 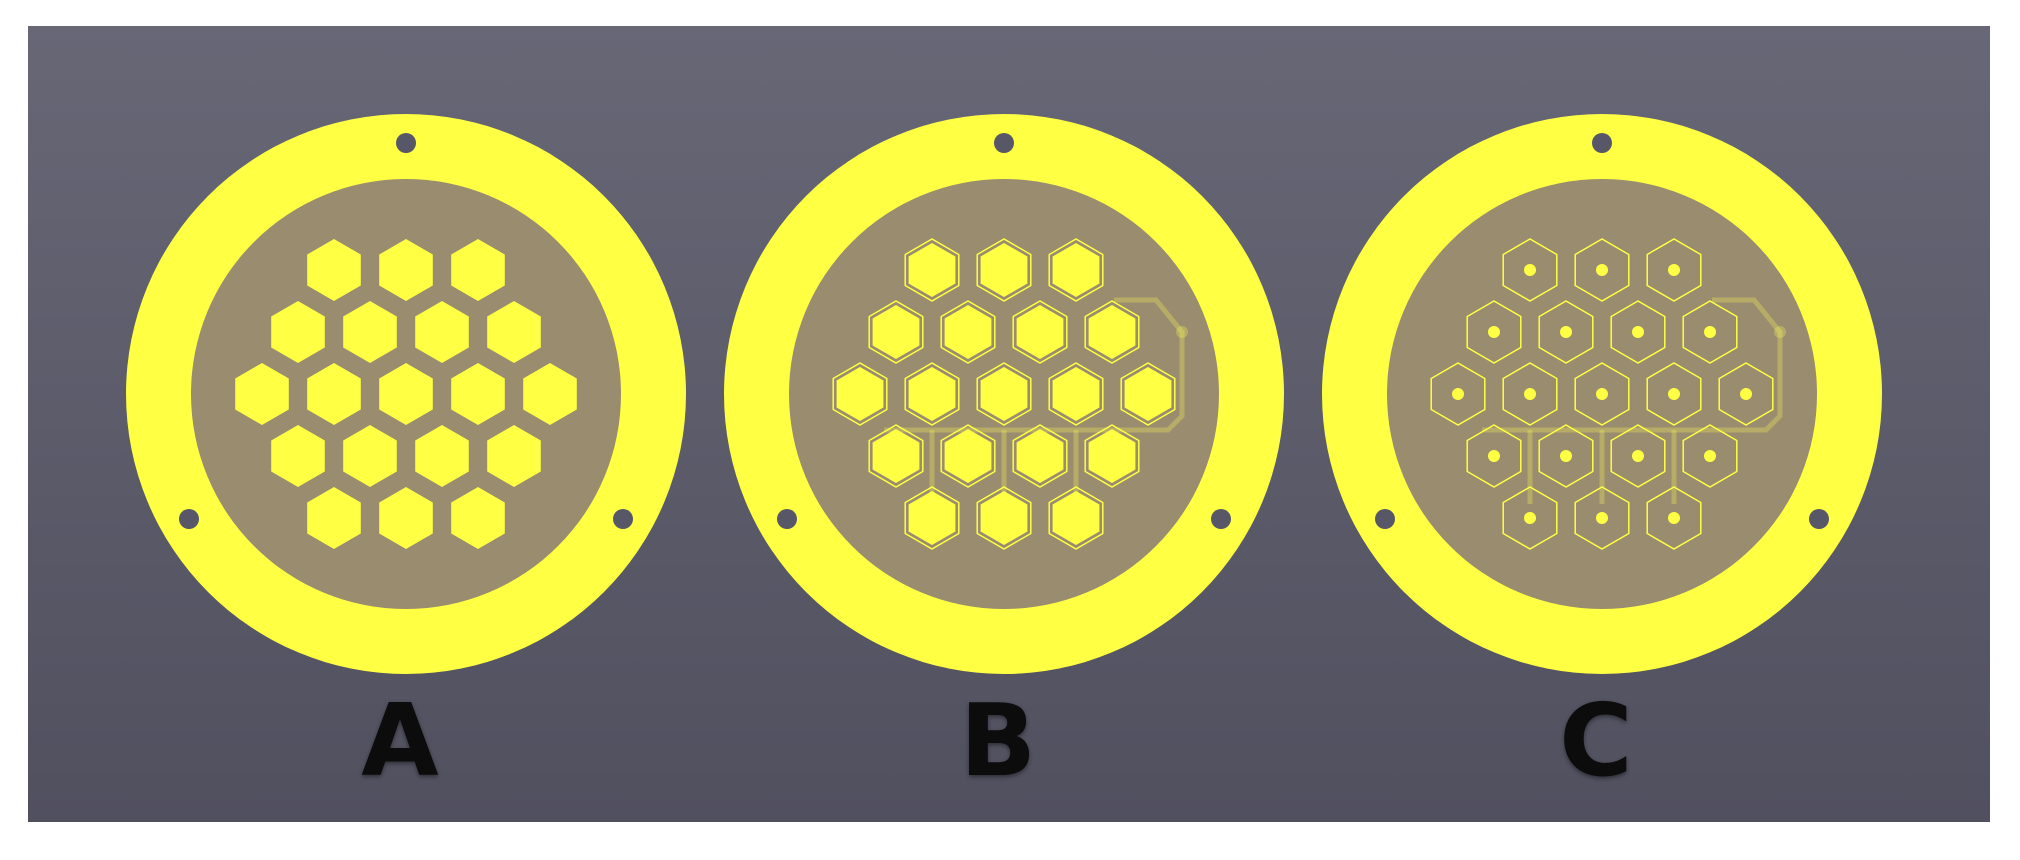 What do you see at coordinates (998, 740) in the screenshot?
I see `label-b: B` at bounding box center [998, 740].